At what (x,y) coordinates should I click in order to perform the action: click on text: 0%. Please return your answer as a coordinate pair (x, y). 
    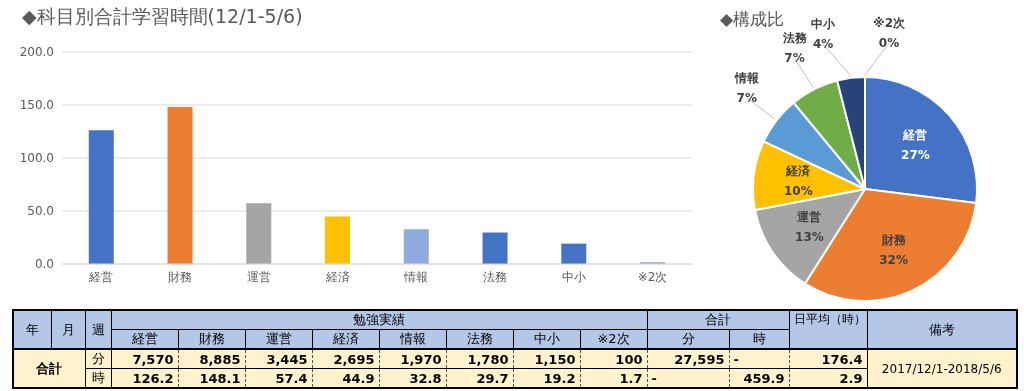
    Looking at the image, I should click on (889, 43).